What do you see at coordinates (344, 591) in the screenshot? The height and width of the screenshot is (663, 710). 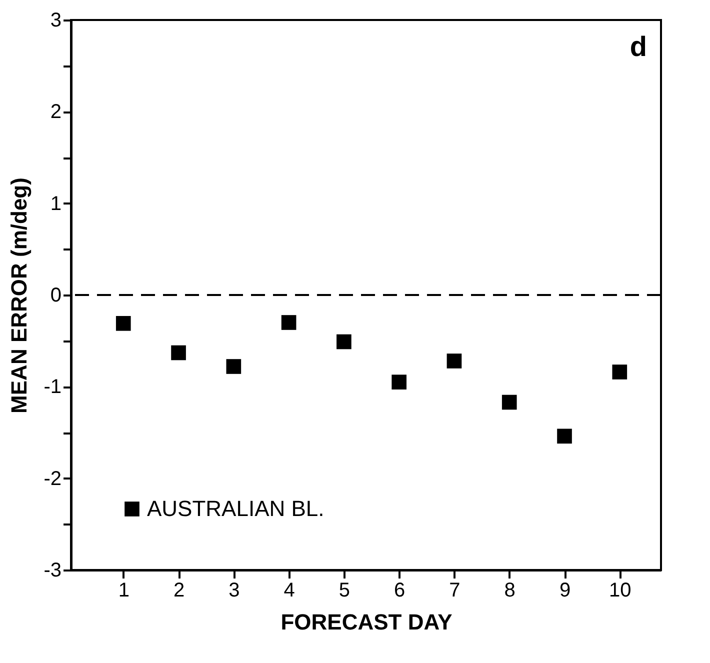 I see `x-tick-label: 5` at bounding box center [344, 591].